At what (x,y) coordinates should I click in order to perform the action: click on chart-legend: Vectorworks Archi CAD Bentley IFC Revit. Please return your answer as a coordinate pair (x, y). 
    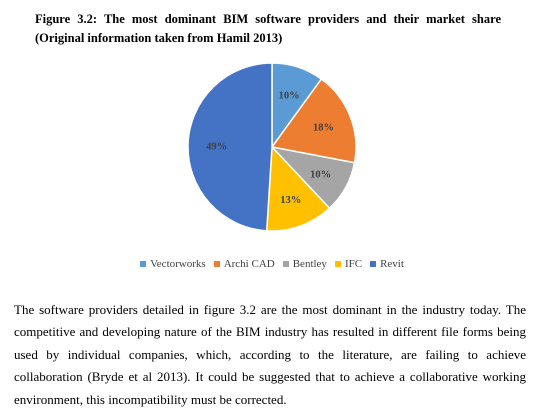
    Looking at the image, I should click on (272, 264).